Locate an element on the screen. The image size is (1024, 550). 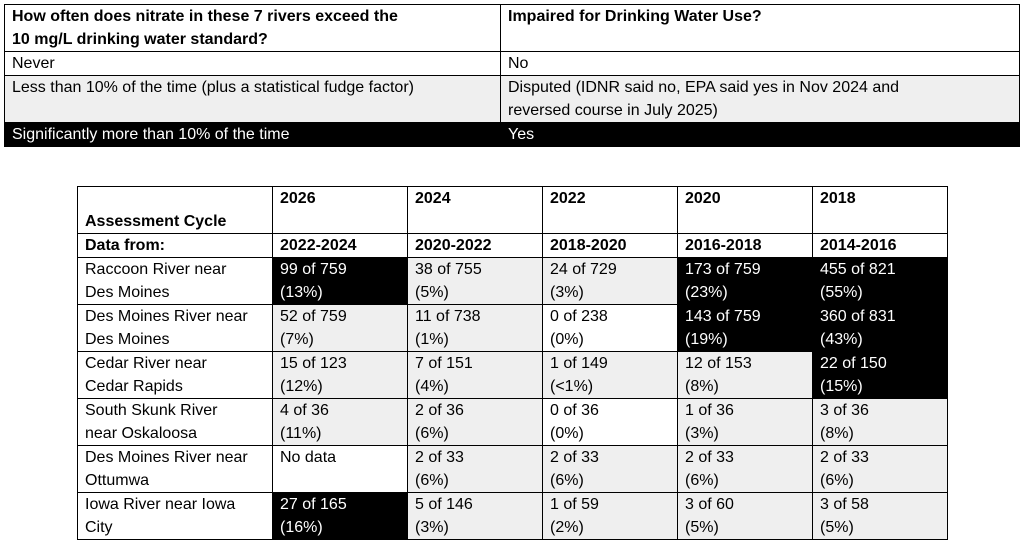
exceedance-cell: 5 of 146 (3%) is located at coordinates (475, 516).